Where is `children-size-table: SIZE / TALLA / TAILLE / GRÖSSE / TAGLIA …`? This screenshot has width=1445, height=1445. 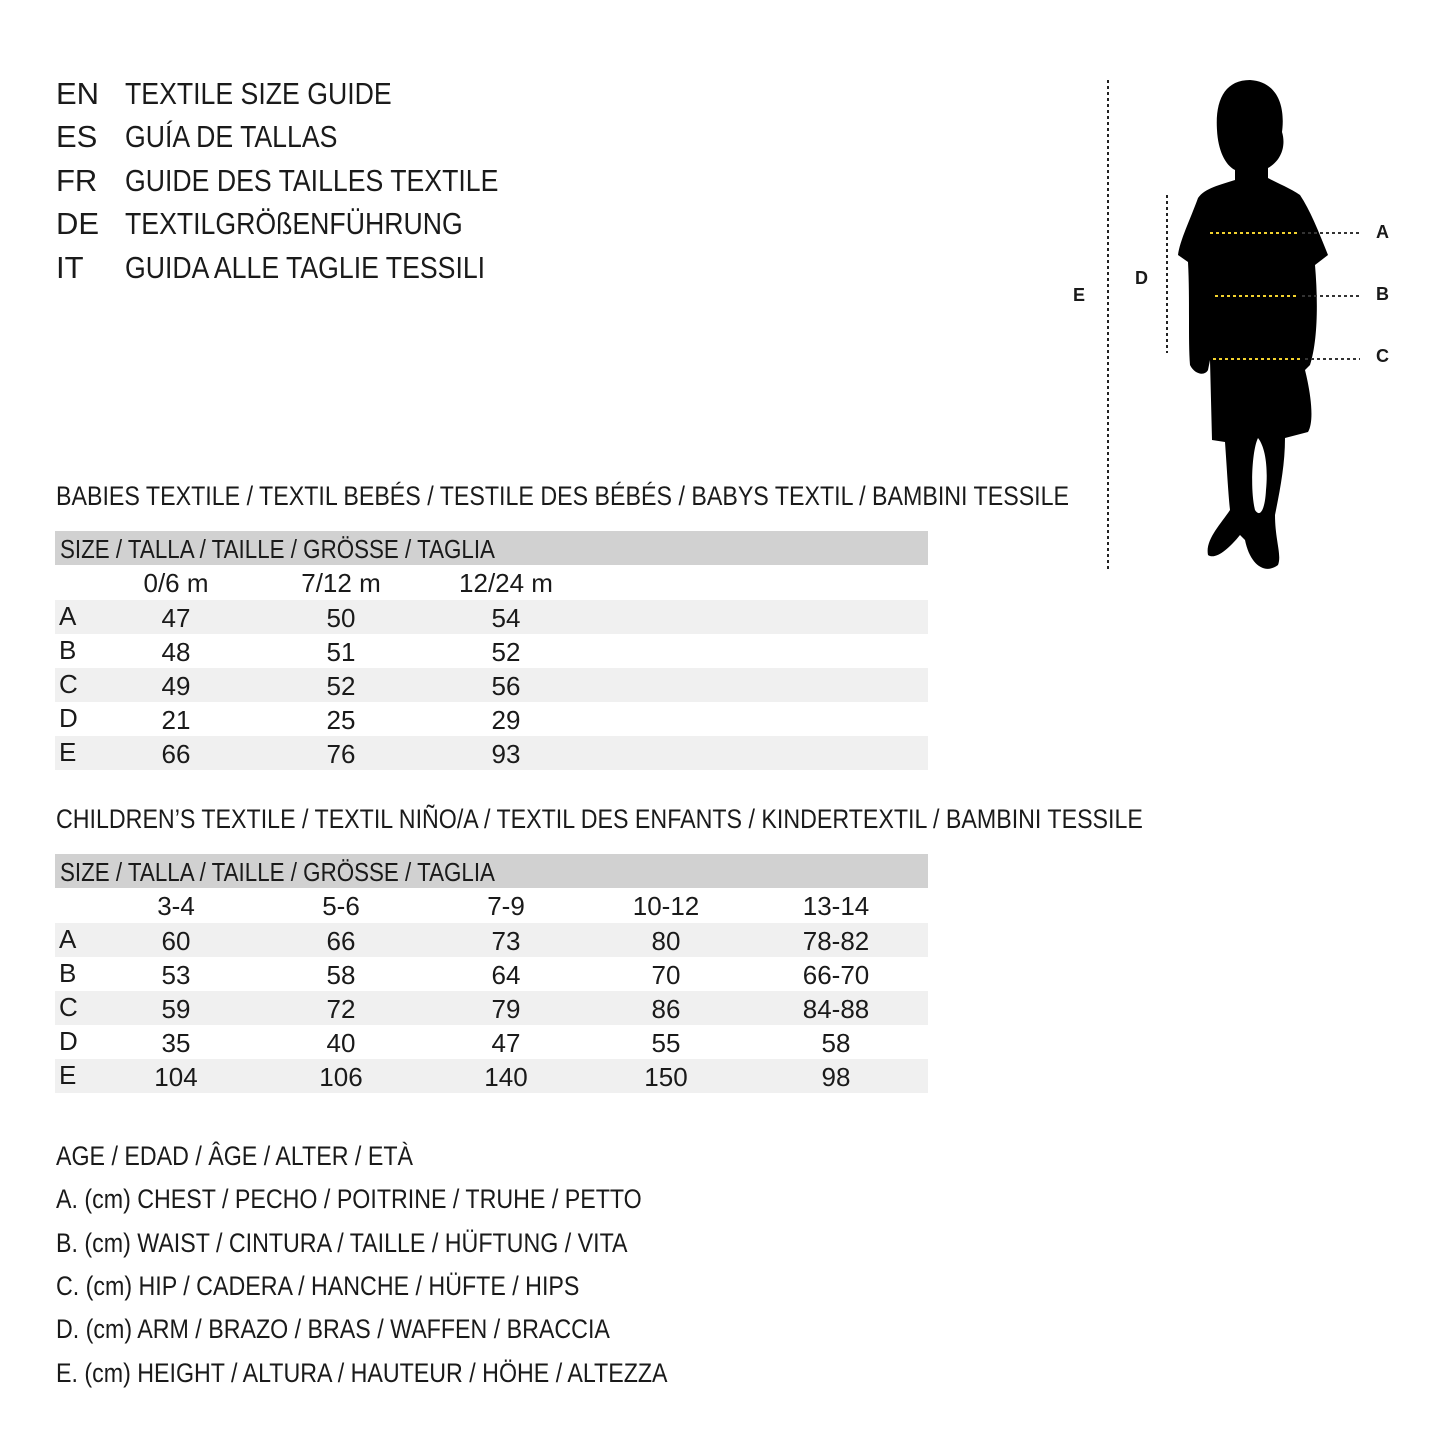 children-size-table: SIZE / TALLA / TAILLE / GRÖSSE / TAGLIA … is located at coordinates (491, 973).